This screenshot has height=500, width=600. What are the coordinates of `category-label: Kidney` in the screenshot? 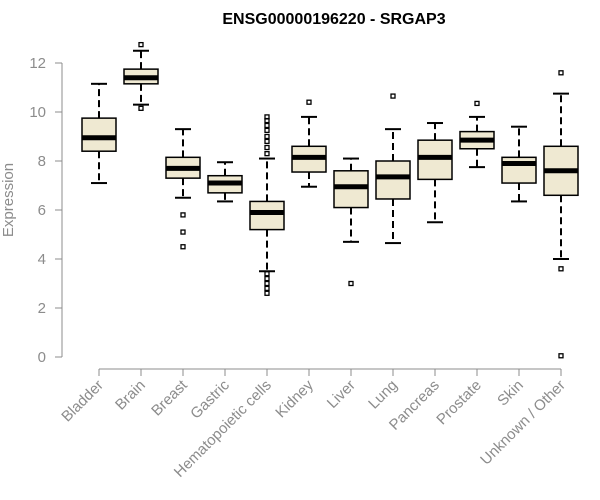 It's located at (294, 398).